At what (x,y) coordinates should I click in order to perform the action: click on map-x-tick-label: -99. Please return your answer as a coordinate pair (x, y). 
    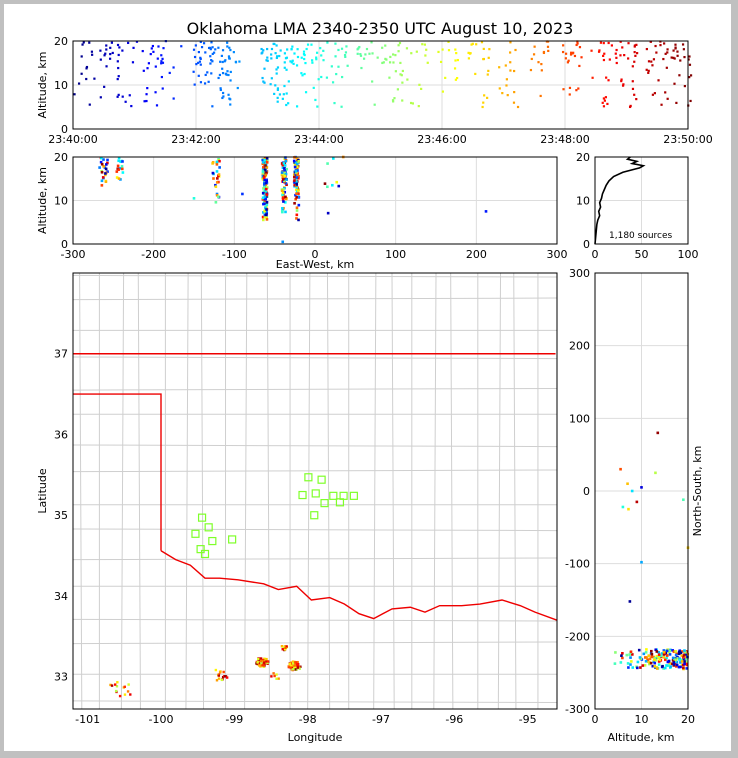
    Looking at the image, I should click on (234, 719).